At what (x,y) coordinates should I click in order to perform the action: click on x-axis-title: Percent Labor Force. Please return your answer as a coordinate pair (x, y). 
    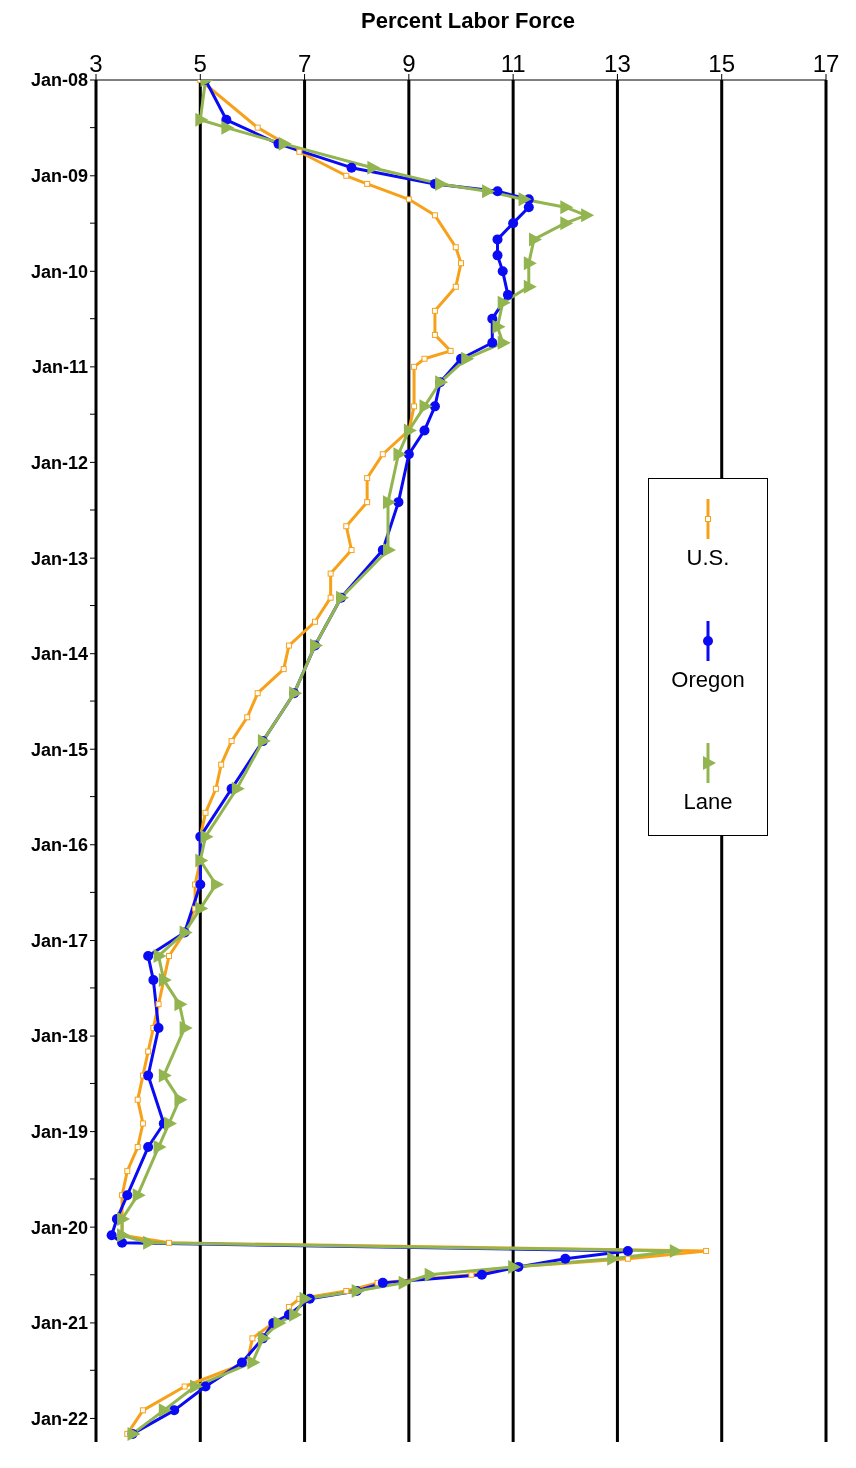
    Looking at the image, I should click on (468, 21).